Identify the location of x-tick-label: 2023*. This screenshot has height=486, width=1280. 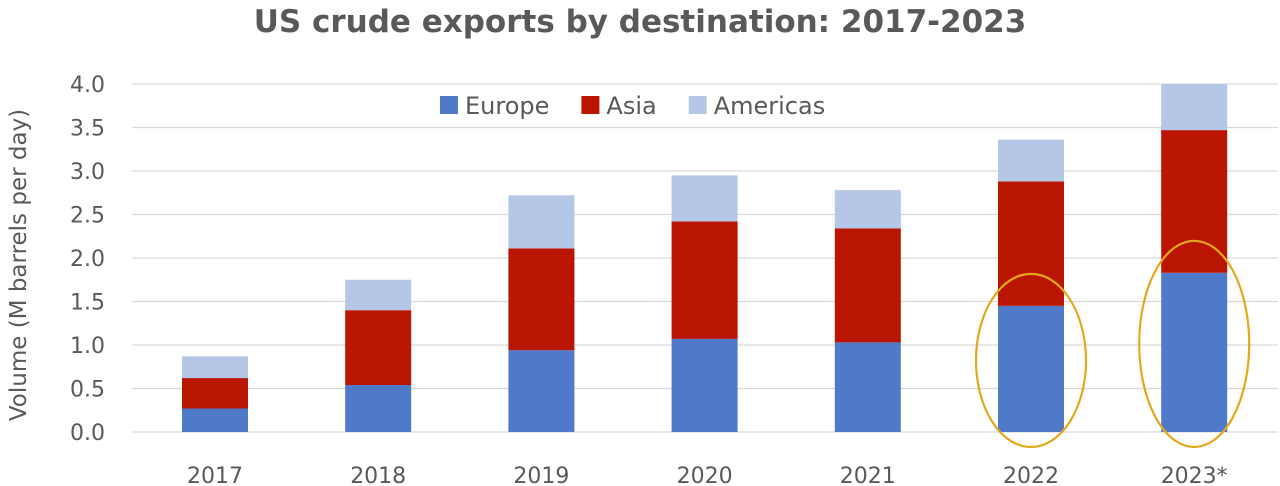
(1194, 475).